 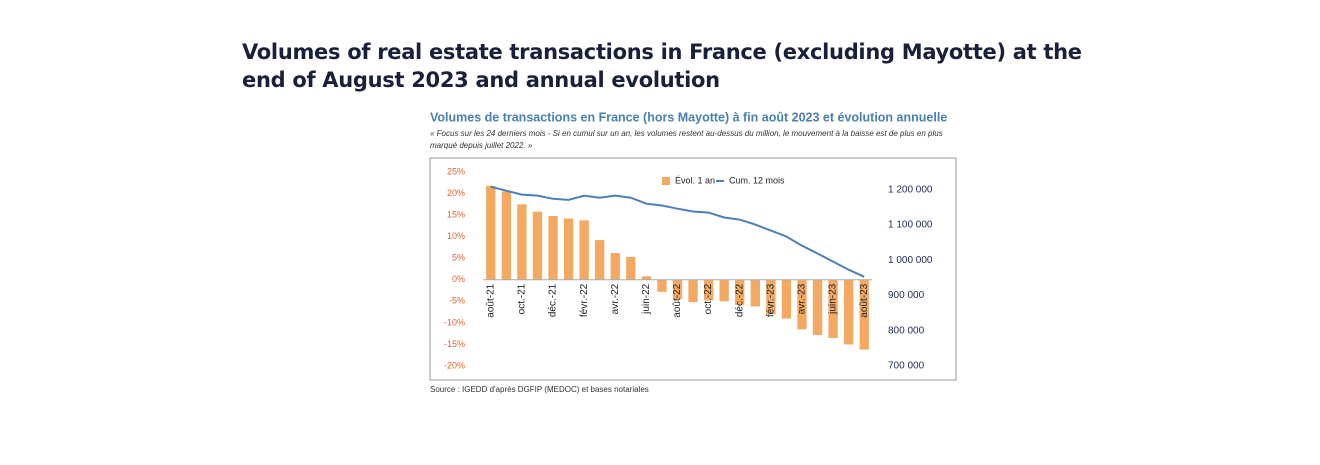 What do you see at coordinates (802, 298) in the screenshot?
I see `x-tick-label: avr.-23` at bounding box center [802, 298].